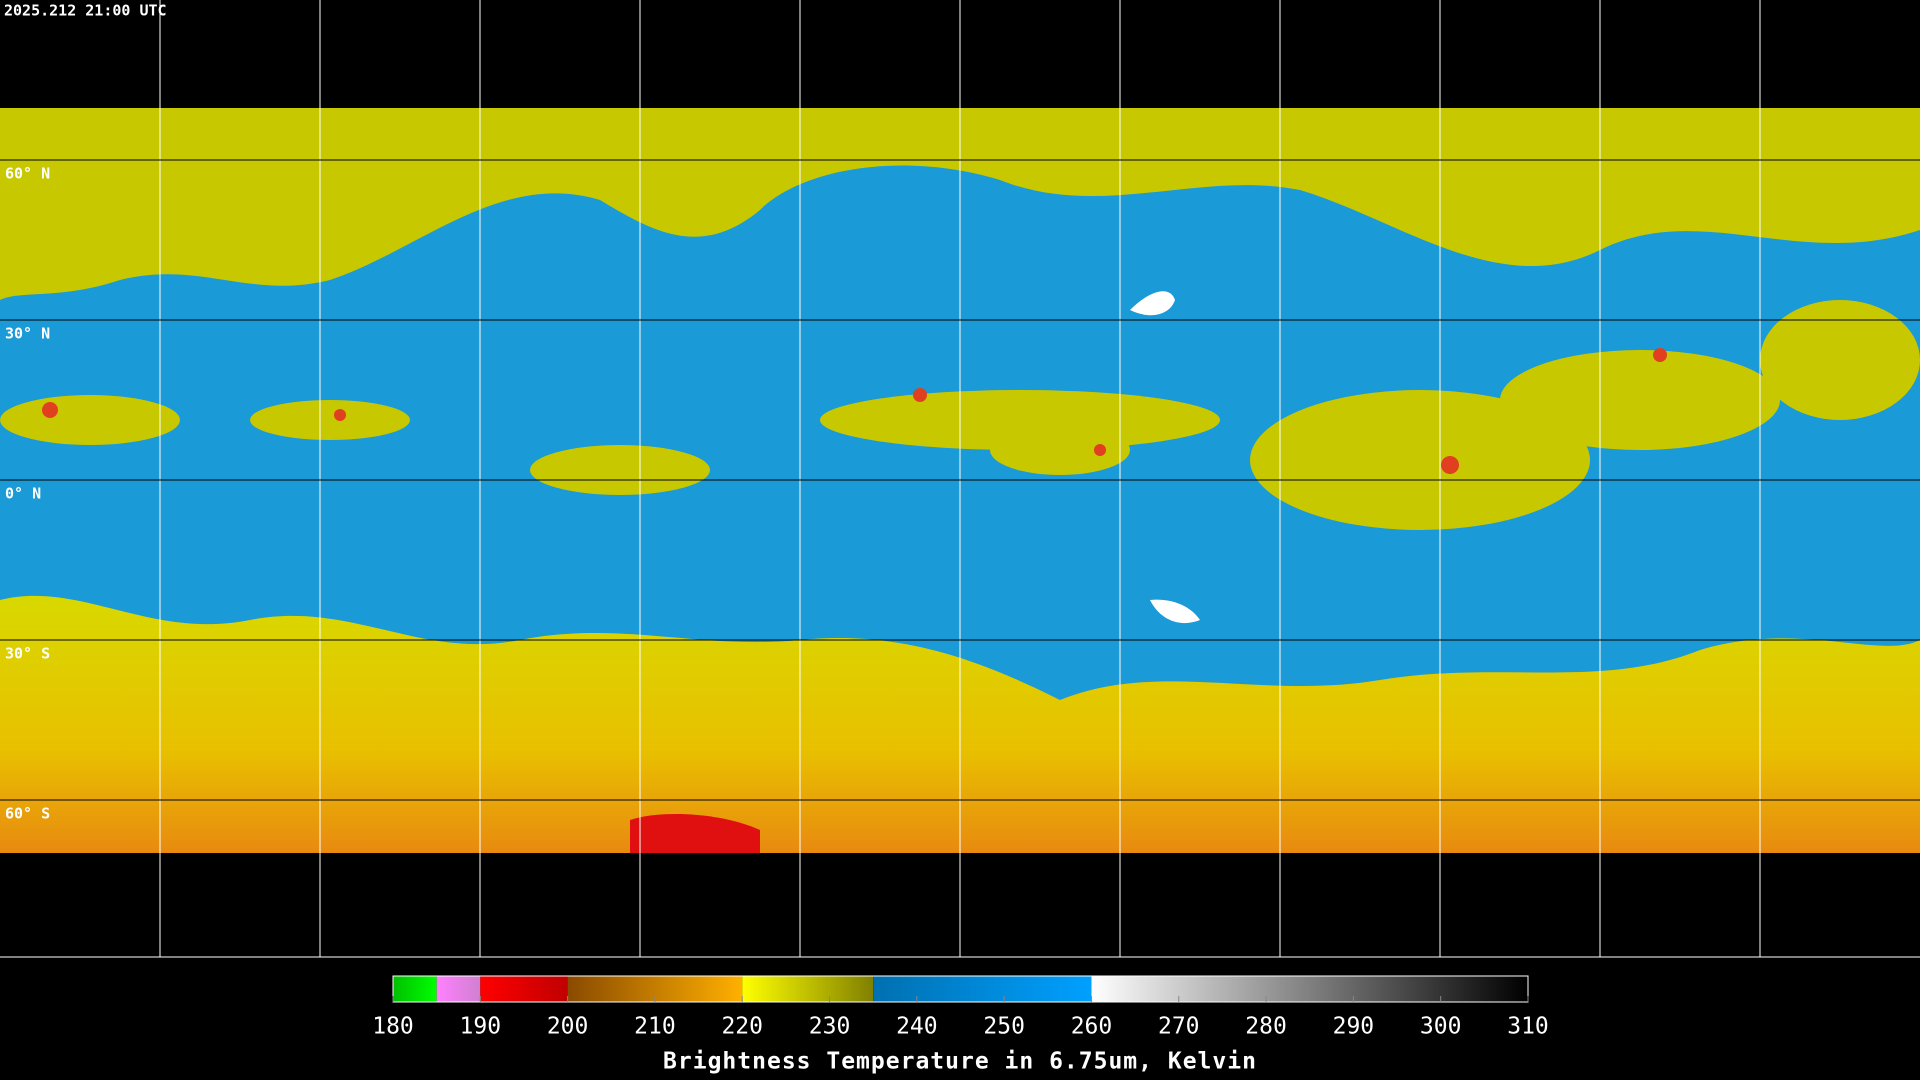 Image resolution: width=1920 pixels, height=1080 pixels. What do you see at coordinates (568, 1027) in the screenshot?
I see `colorbar-tick-label: 200` at bounding box center [568, 1027].